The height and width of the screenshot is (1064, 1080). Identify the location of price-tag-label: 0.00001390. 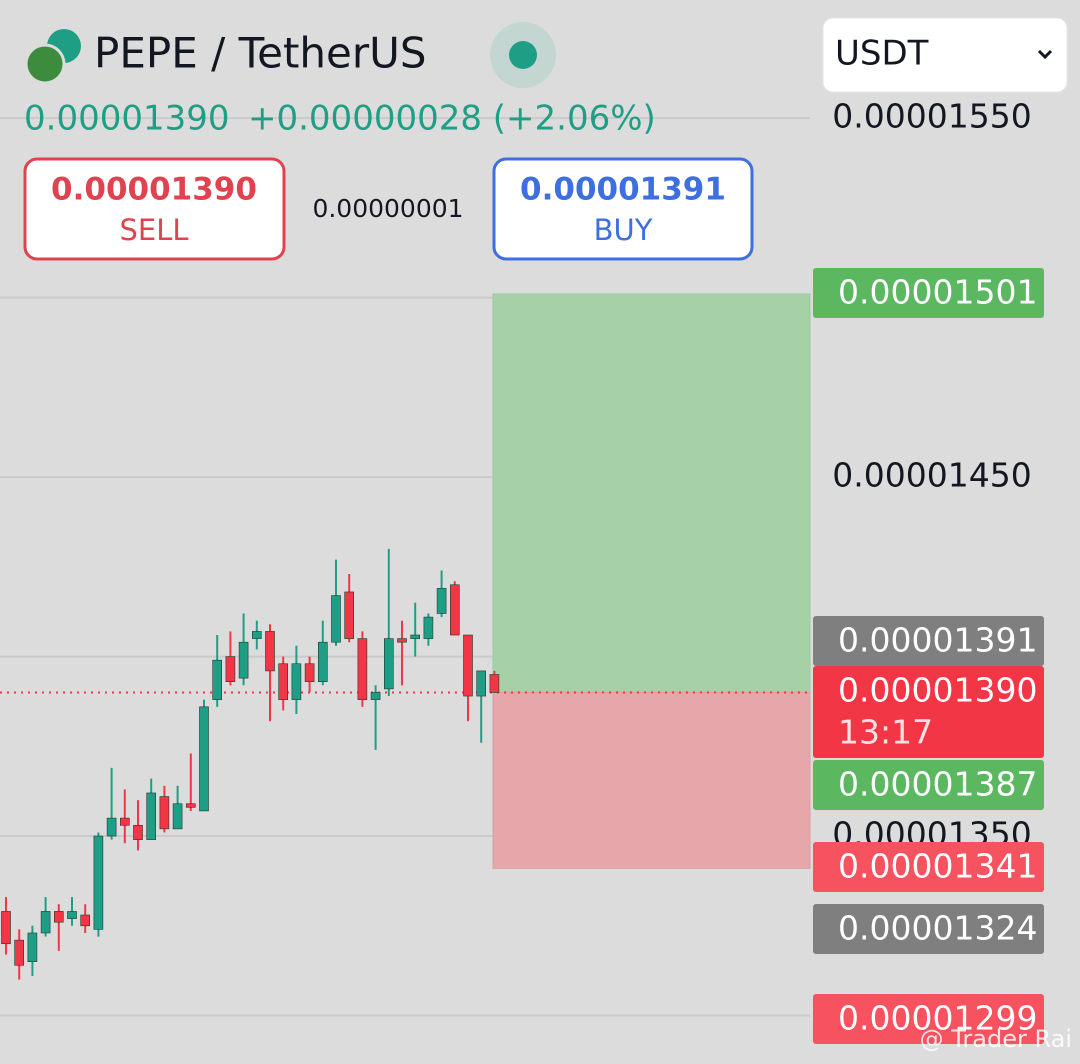
(937, 690).